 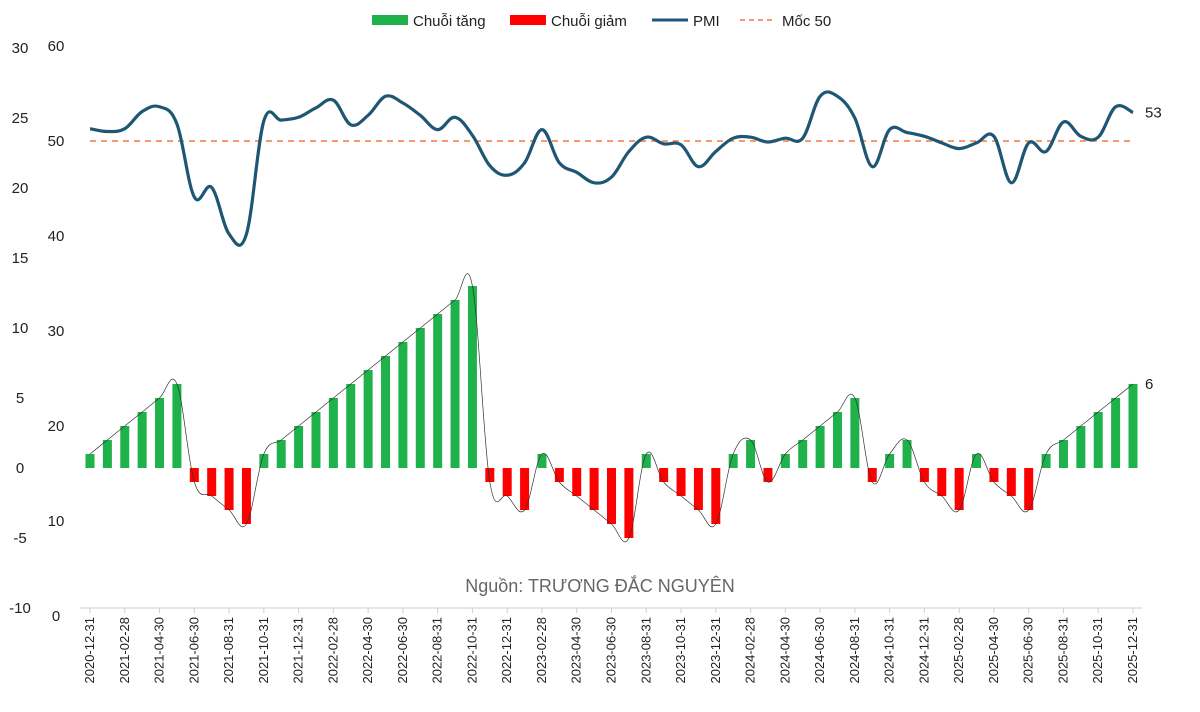 I want to click on legend-label-down: Chuỗi giảm, so click(x=589, y=21).